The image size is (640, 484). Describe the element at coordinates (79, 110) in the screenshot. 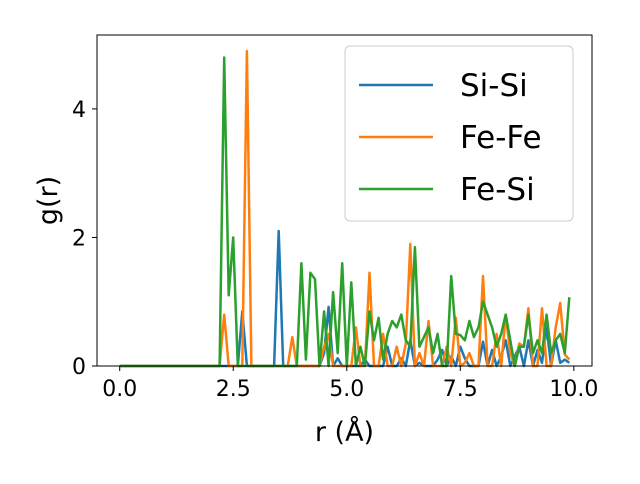

I see `y-tick-label: 4` at that location.